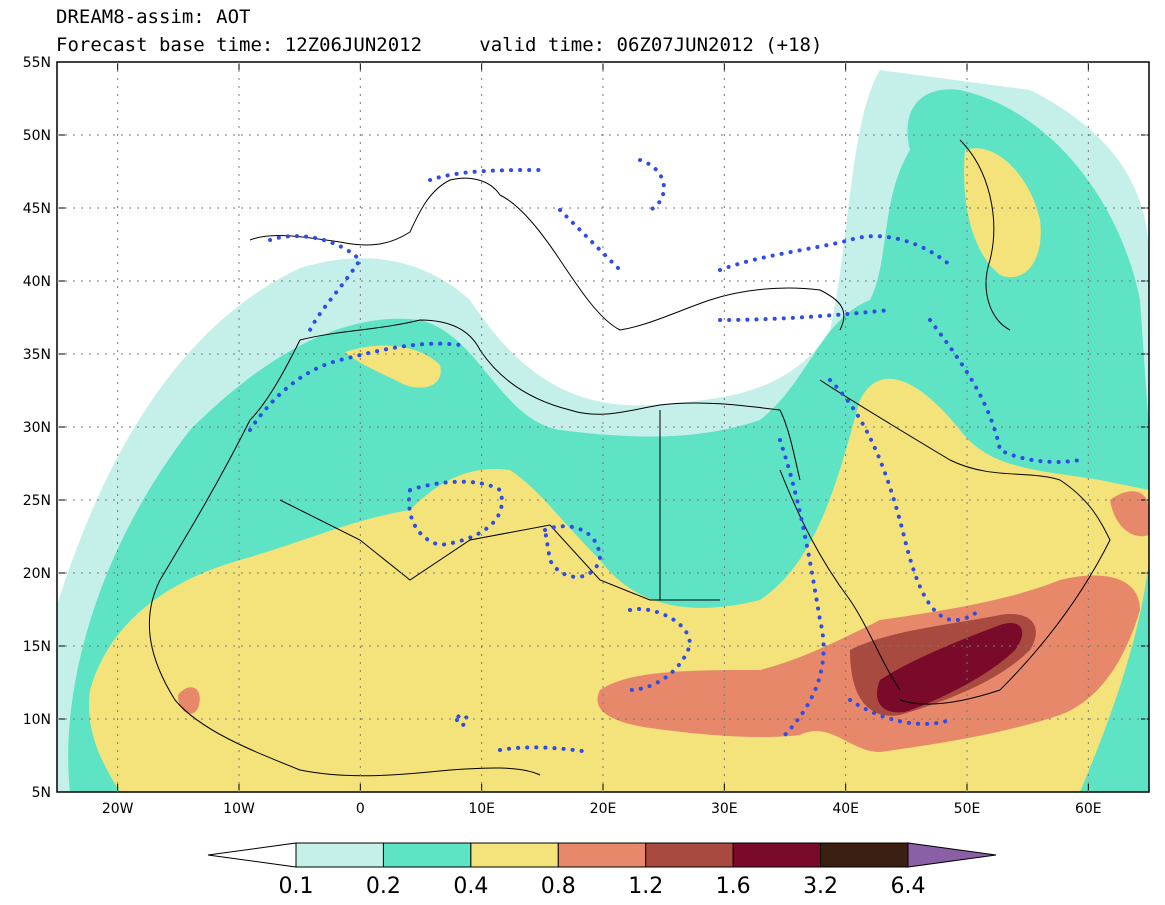 Image resolution: width=1165 pixels, height=905 pixels. I want to click on lat-label: 15N, so click(37, 647).